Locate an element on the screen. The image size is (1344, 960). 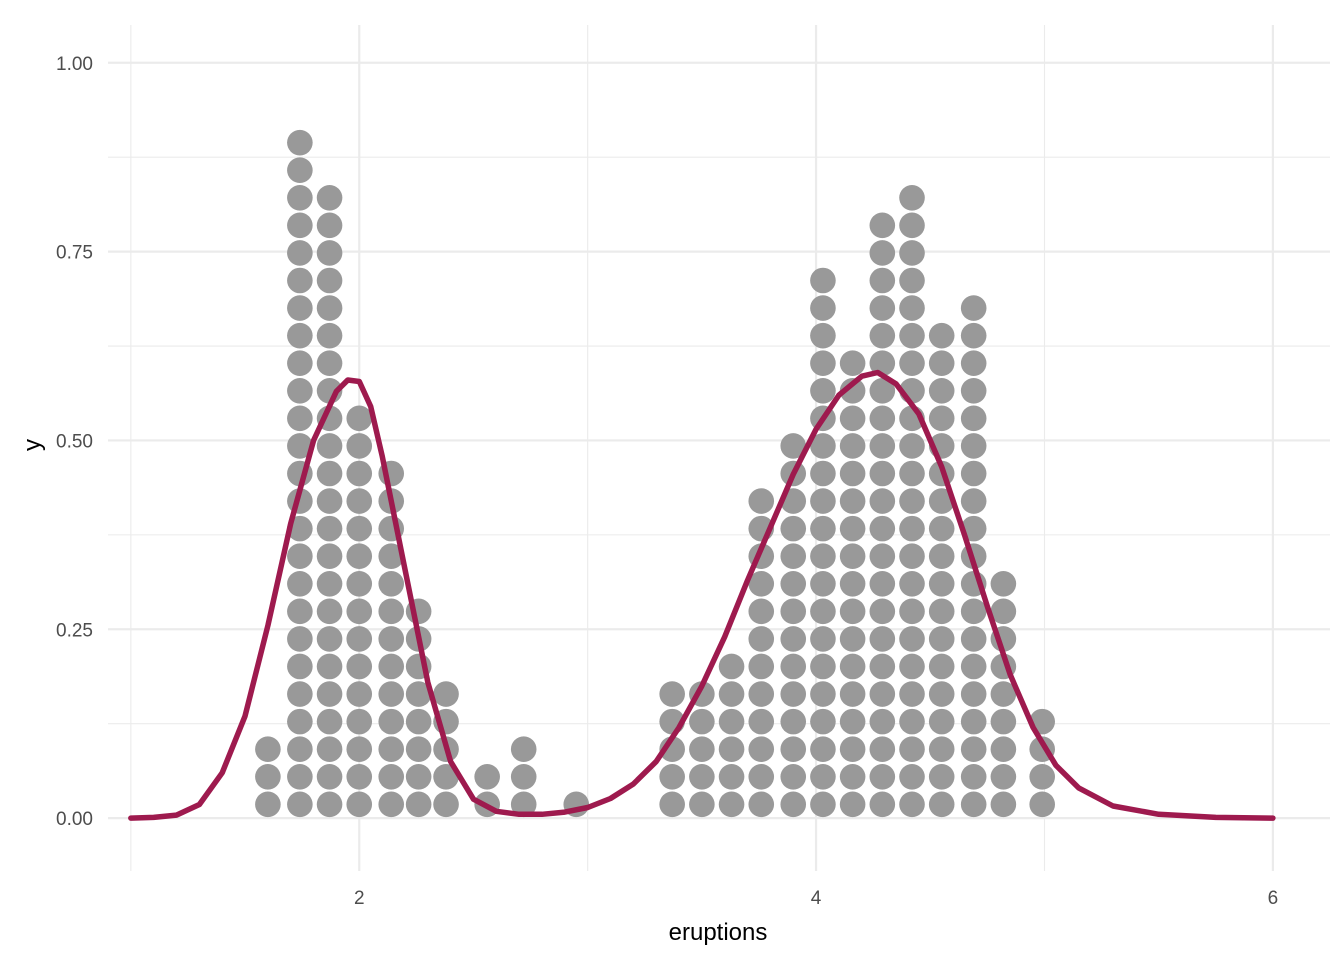
y-tick-label: 0.50 is located at coordinates (74, 441).